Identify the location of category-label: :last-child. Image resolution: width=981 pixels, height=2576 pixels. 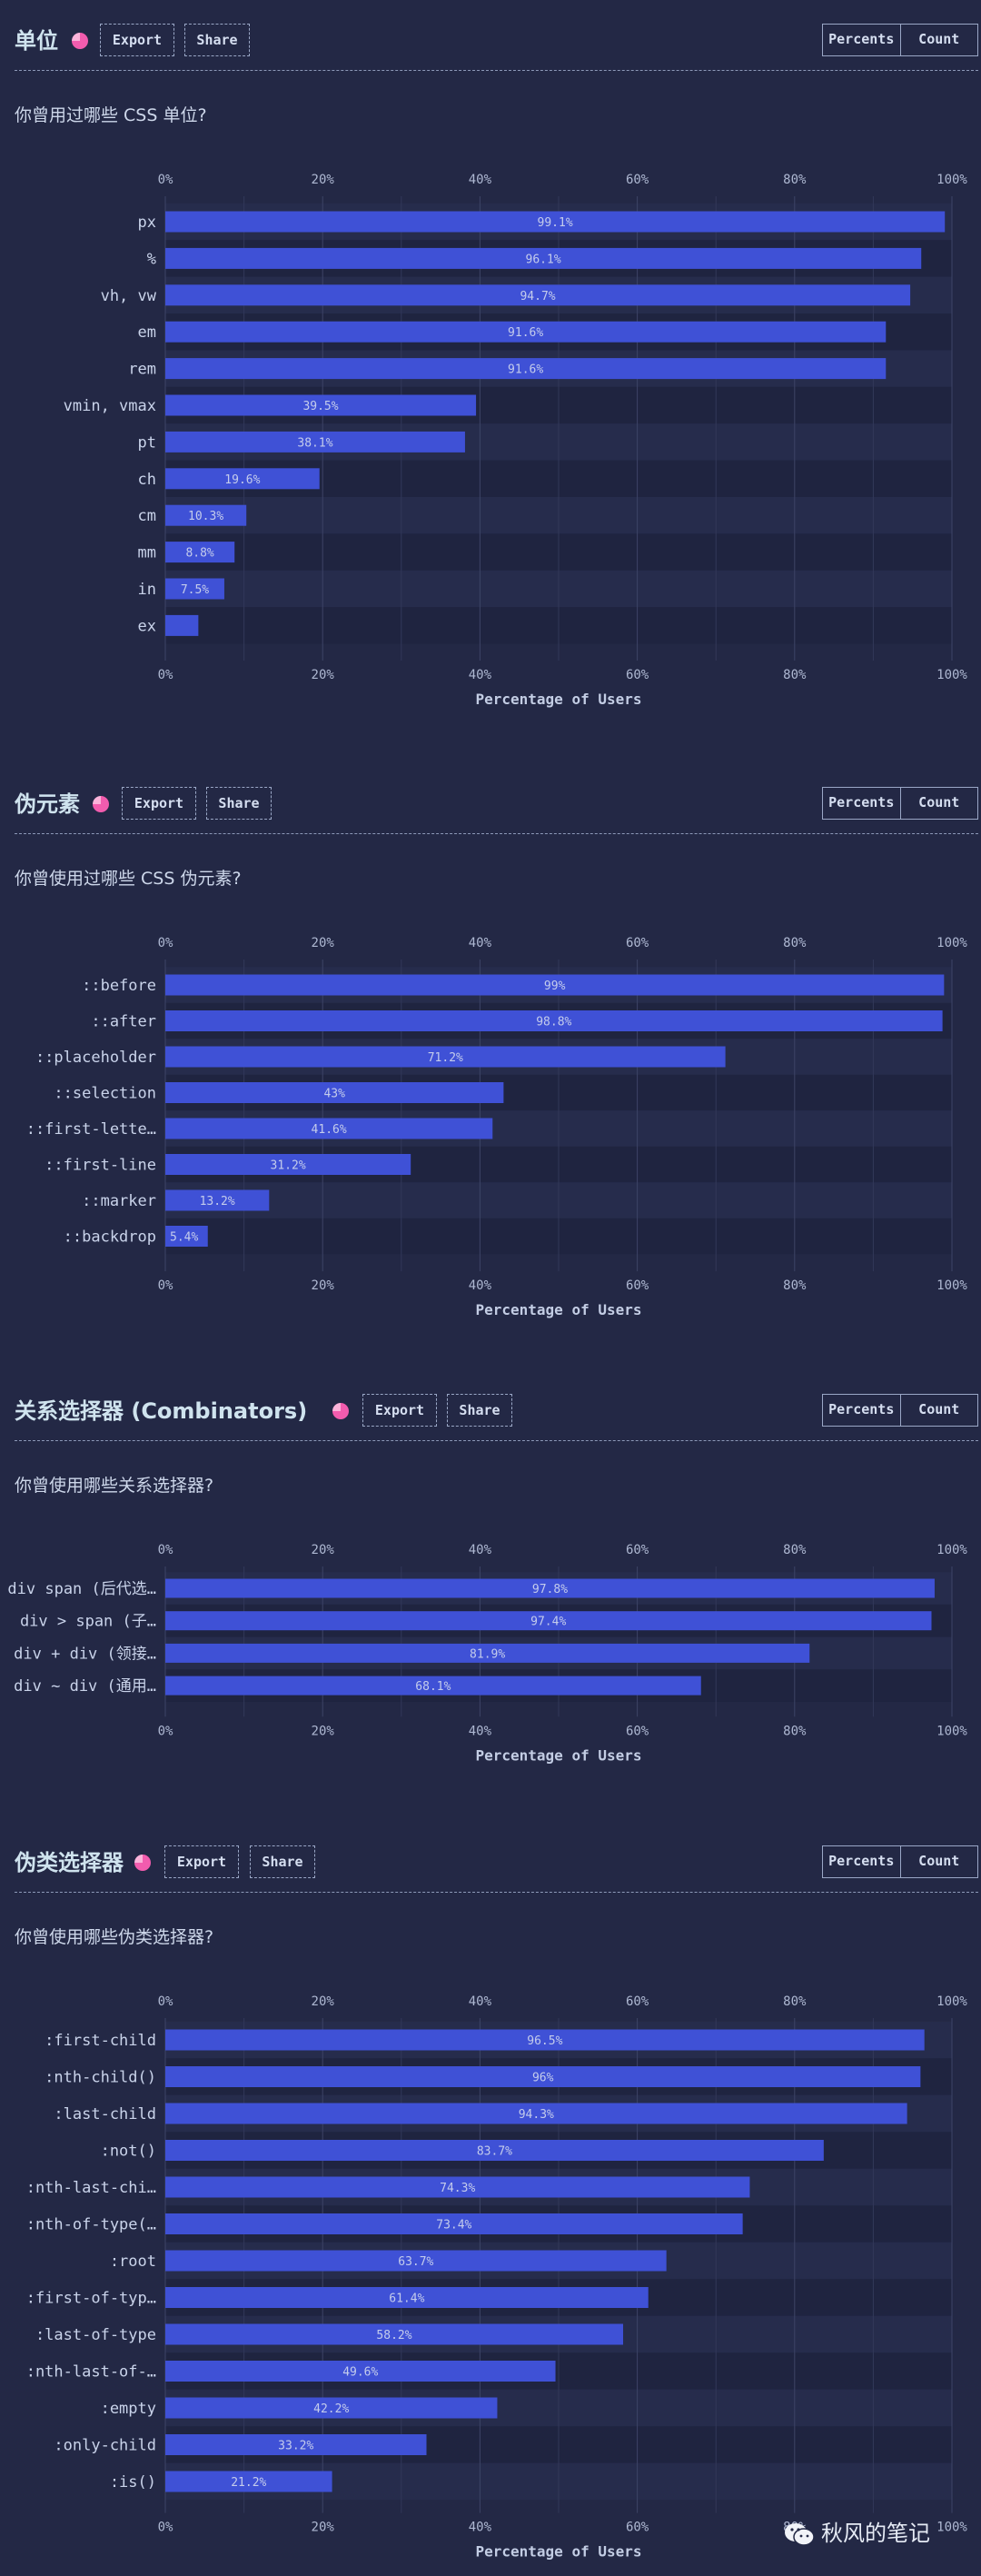
(105, 2114).